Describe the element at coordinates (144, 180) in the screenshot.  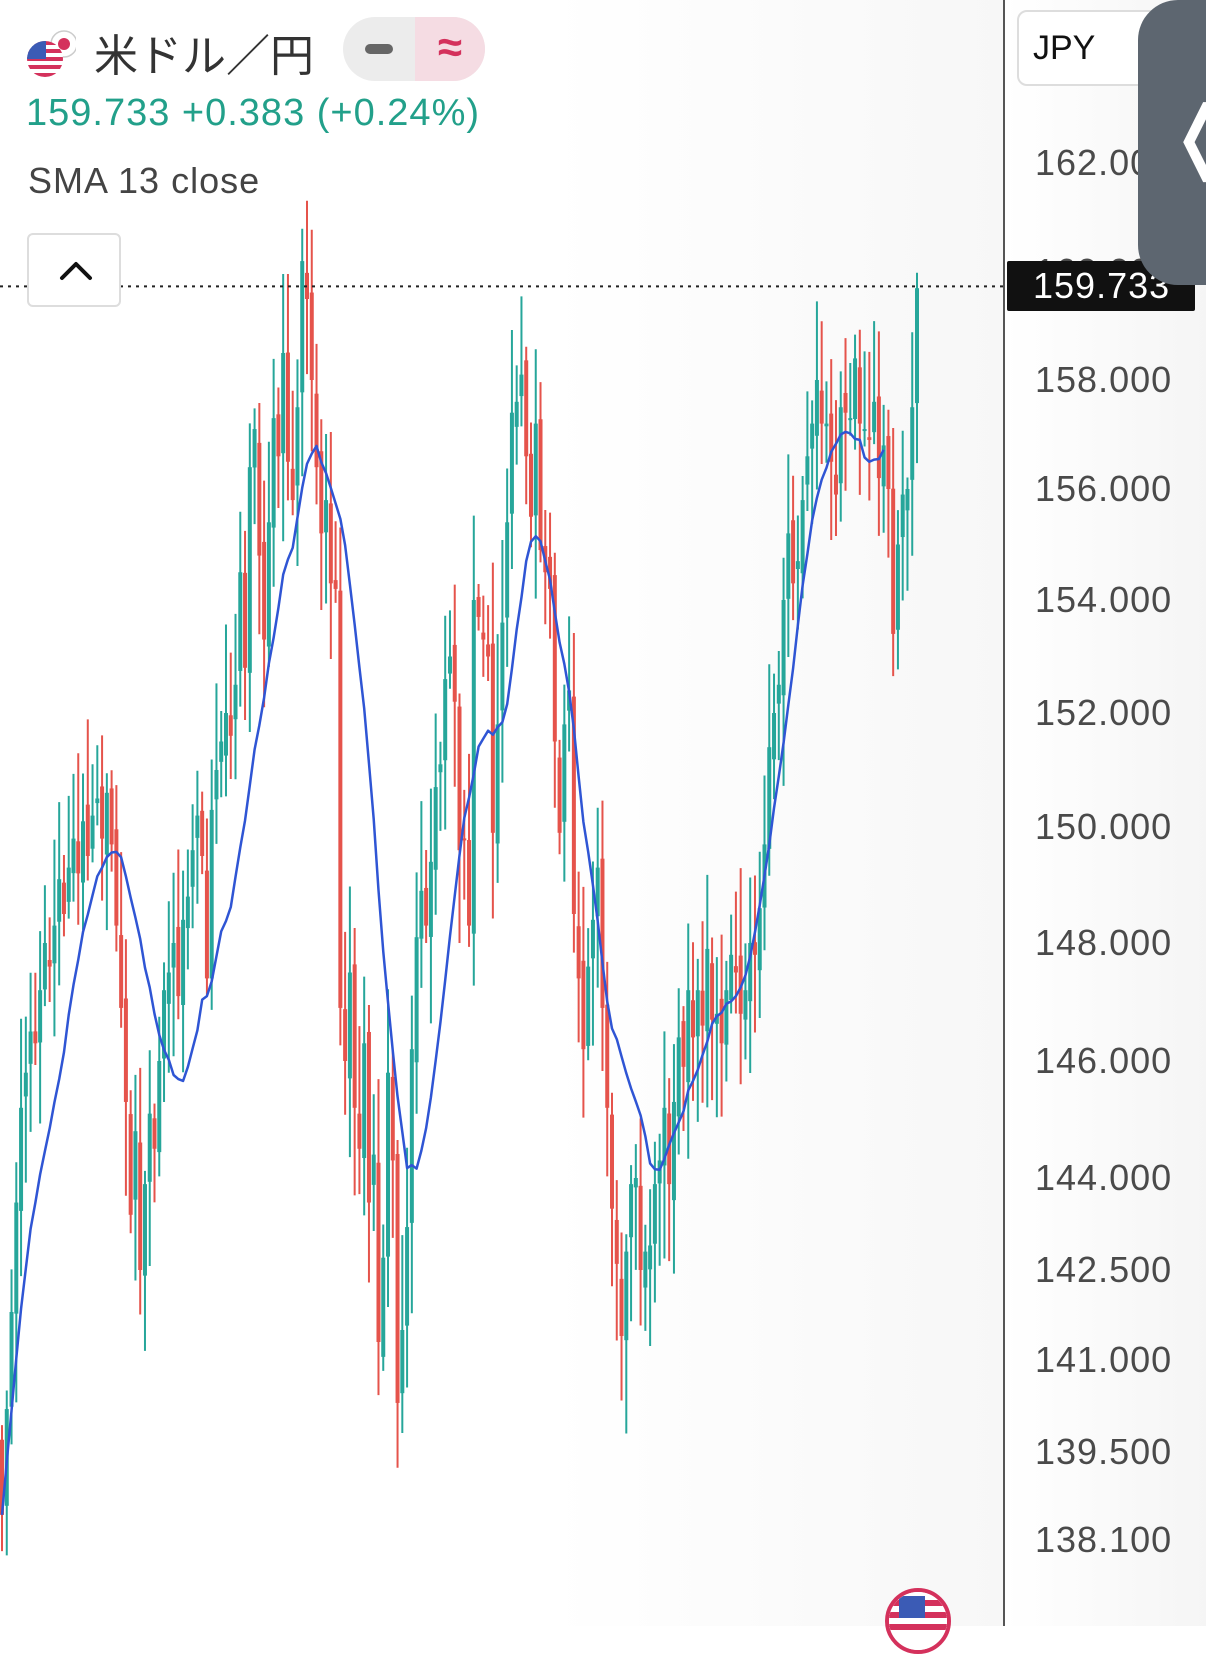
I see `indicator-legend: SMA 13 close` at that location.